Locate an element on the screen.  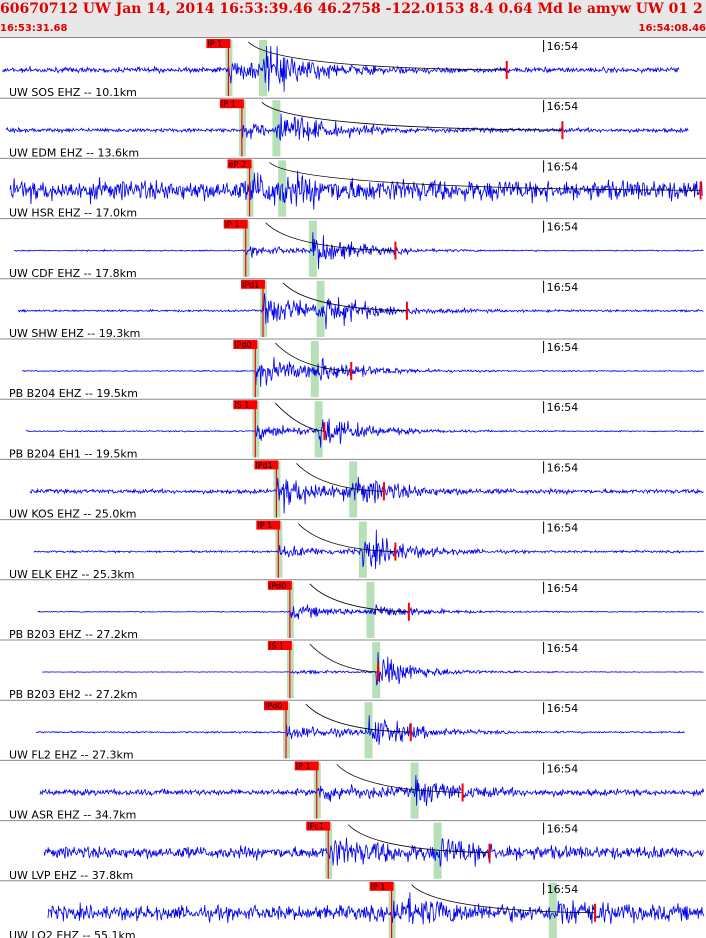
station-label: UW CDF EHZ -- 17.8km is located at coordinates (73, 273).